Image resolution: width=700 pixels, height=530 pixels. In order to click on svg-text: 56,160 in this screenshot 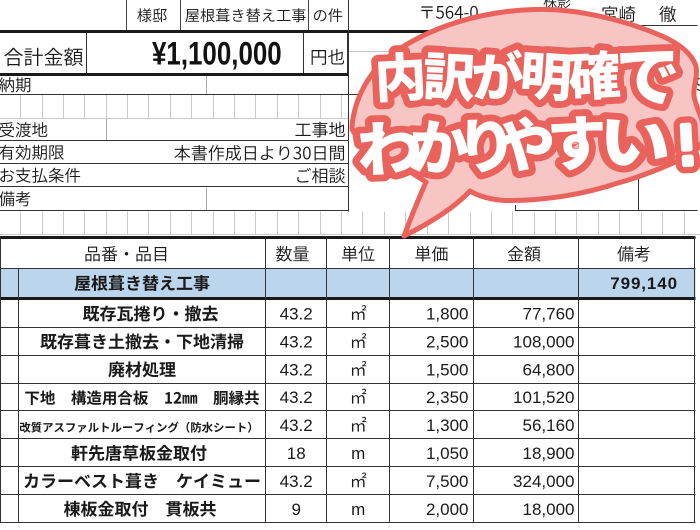, I will do `click(549, 425)`.